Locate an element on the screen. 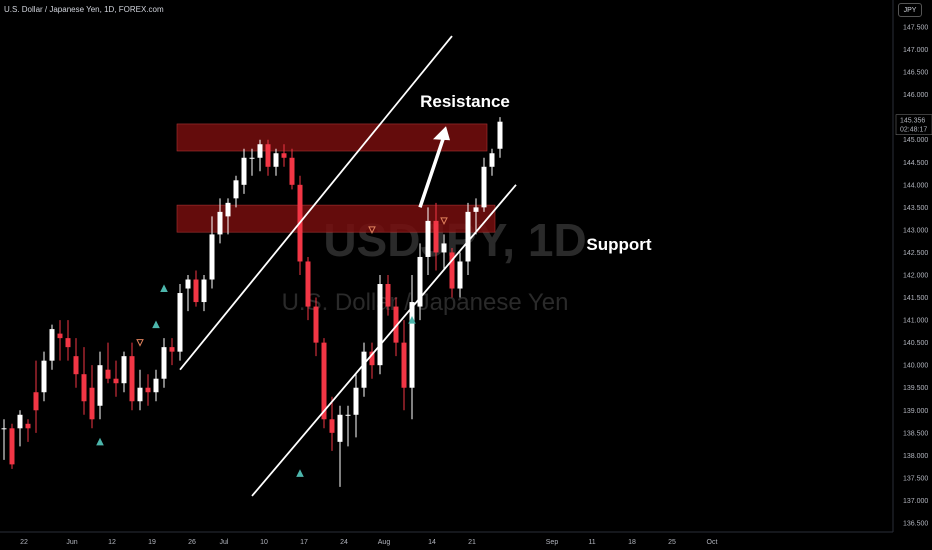  x-tick-label: Jun is located at coordinates (71, 542).